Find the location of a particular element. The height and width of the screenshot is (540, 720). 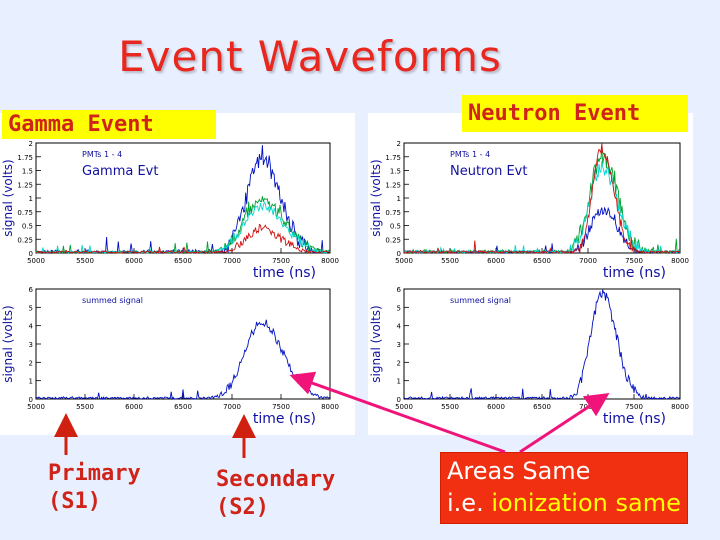

series-green is located at coordinates (542, 200).